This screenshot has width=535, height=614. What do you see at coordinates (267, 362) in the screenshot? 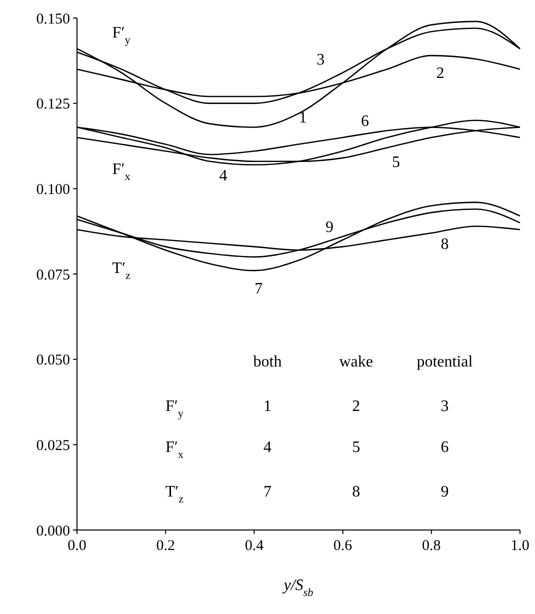
I see `annotation: both` at bounding box center [267, 362].